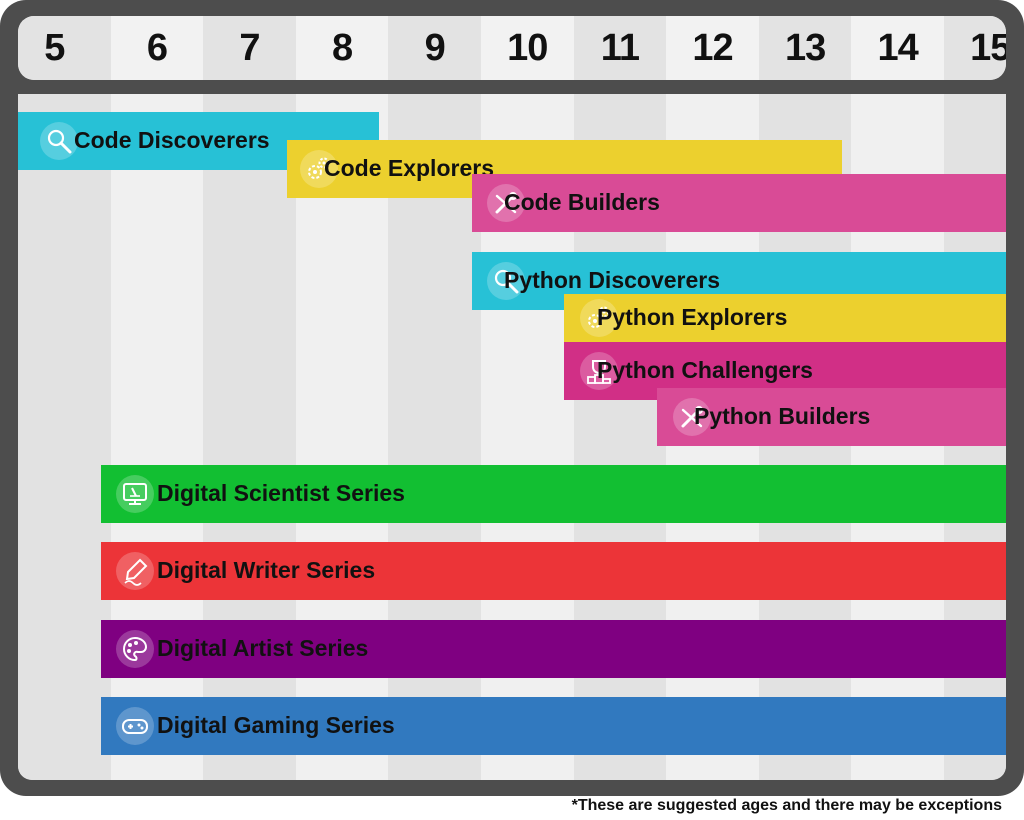 The height and width of the screenshot is (820, 1024). Describe the element at coordinates (266, 570) in the screenshot. I see `bar-label: Digital Writer Series` at that location.